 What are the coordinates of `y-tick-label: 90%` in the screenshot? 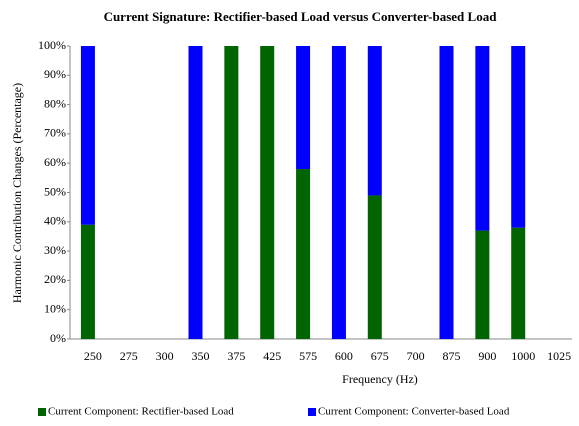 It's located at (55, 74).